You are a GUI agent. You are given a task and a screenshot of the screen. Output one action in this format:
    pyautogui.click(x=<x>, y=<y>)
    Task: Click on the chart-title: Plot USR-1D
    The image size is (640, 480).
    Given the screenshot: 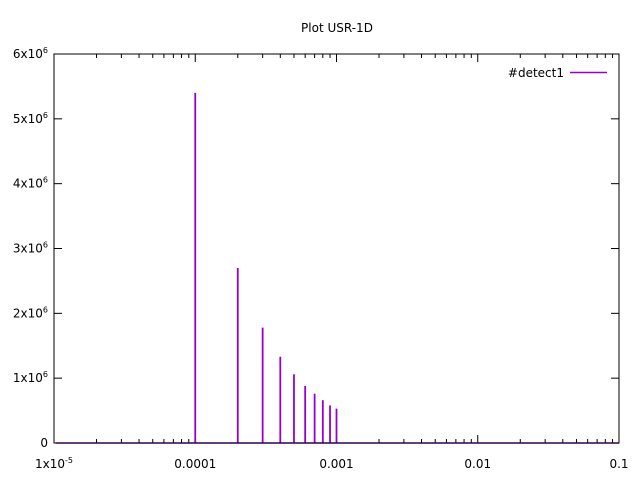 What is the action you would take?
    pyautogui.click(x=337, y=28)
    